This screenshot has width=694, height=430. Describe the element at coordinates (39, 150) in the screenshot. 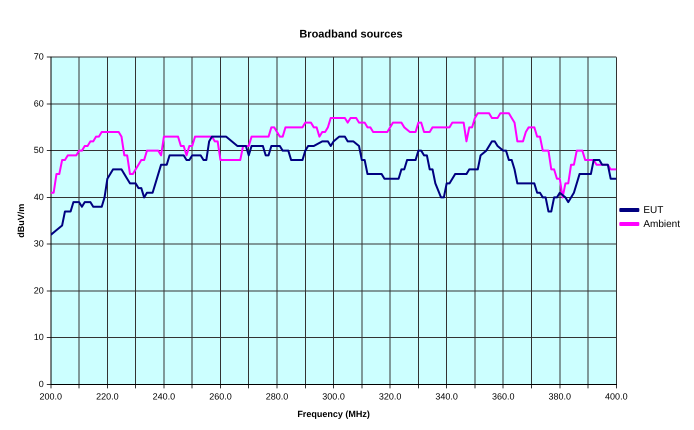

I see `y-tick-label: 50` at that location.